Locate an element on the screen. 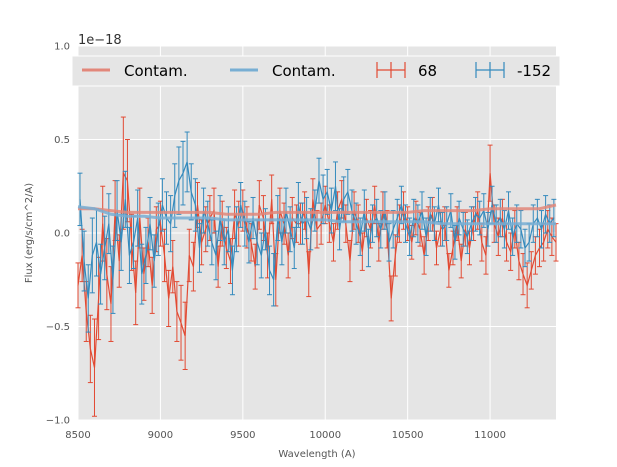 The width and height of the screenshot is (617, 467). legend-label-68: 68 is located at coordinates (427, 71).